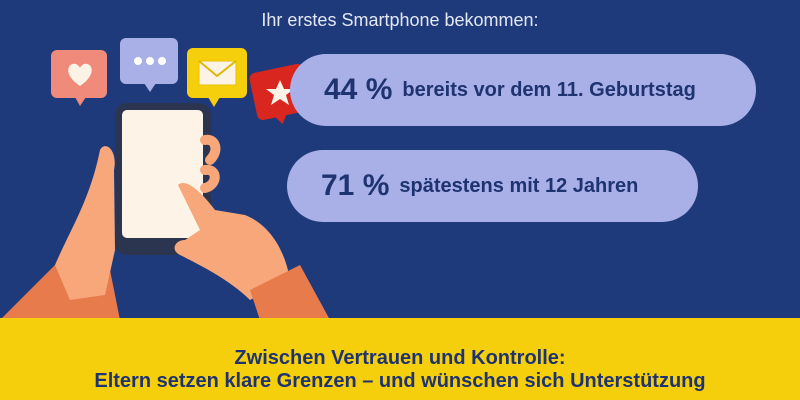 The width and height of the screenshot is (800, 400). Describe the element at coordinates (358, 89) in the screenshot. I see `stat-value: 44 %` at that location.